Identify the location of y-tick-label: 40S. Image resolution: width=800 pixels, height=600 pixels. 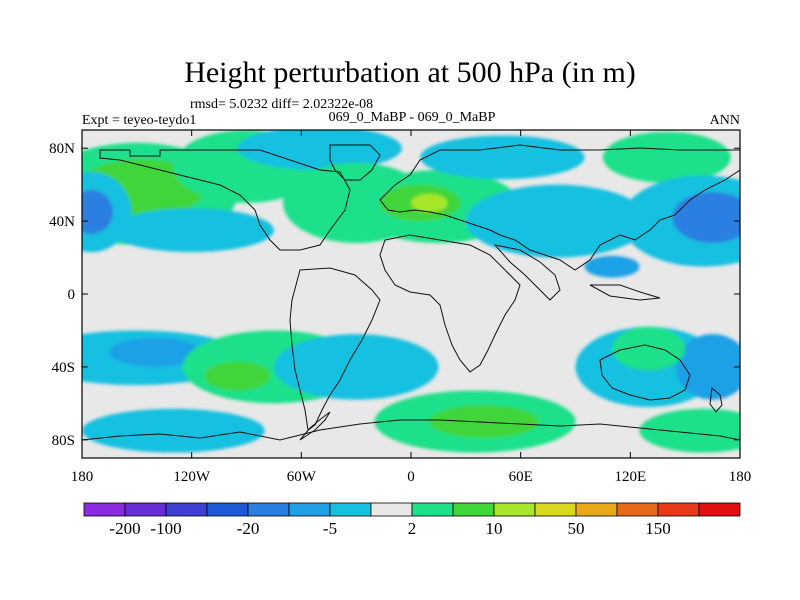
(63, 368).